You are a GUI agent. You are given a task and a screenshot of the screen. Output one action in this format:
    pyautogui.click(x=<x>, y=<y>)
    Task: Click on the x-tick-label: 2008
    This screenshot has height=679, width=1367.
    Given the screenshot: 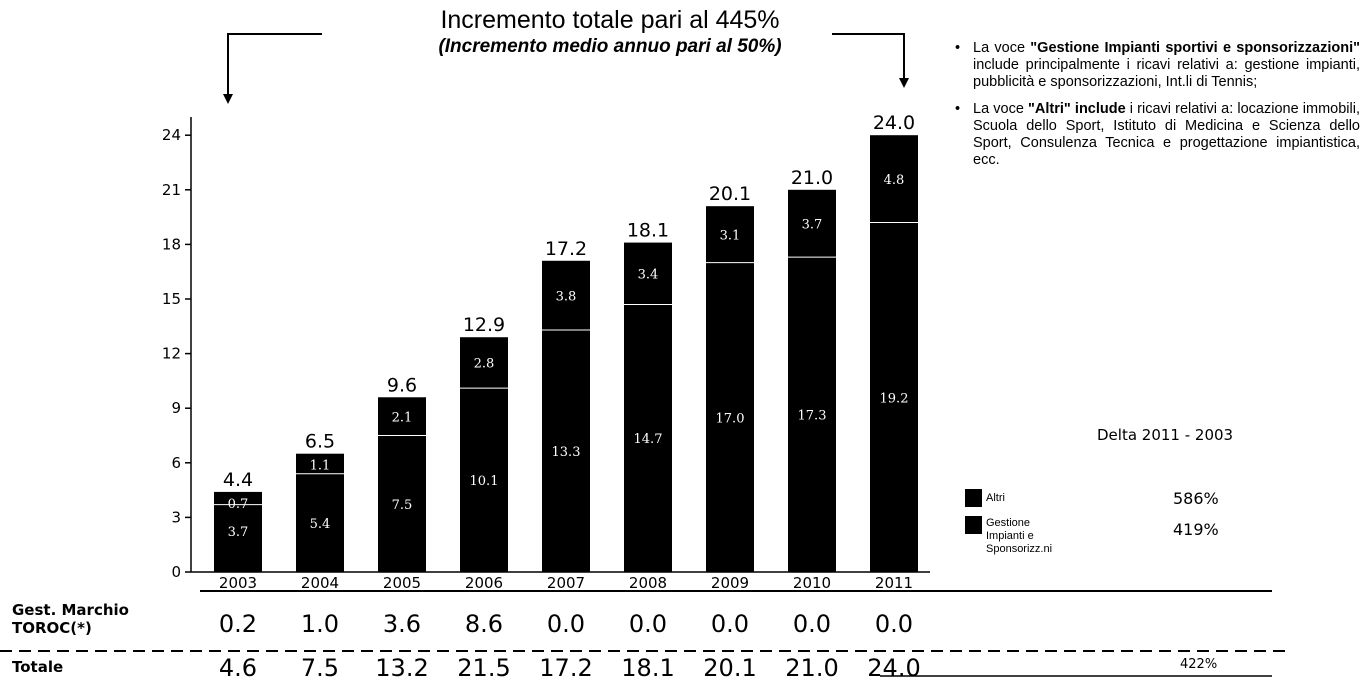 What is the action you would take?
    pyautogui.click(x=648, y=583)
    